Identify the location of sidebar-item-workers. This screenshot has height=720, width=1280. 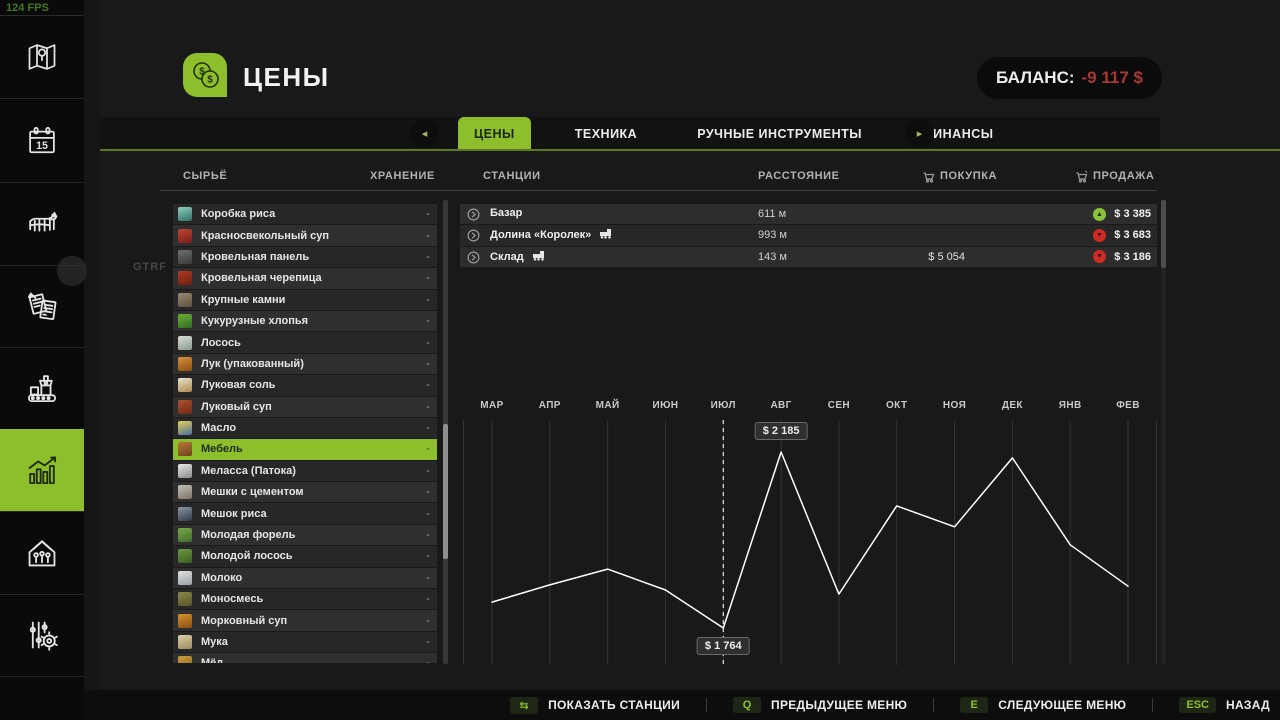
(42, 553).